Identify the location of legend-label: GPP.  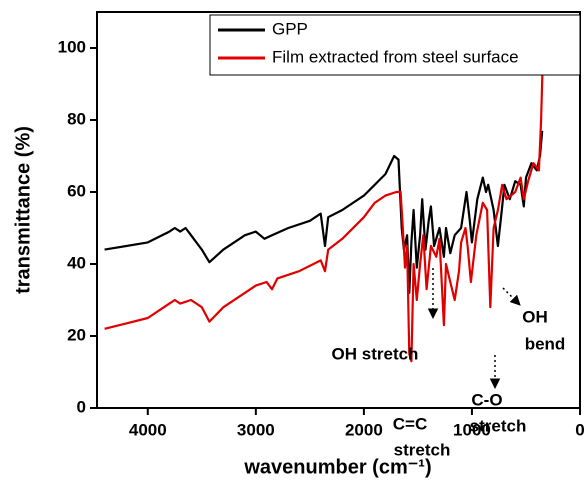
(290, 28).